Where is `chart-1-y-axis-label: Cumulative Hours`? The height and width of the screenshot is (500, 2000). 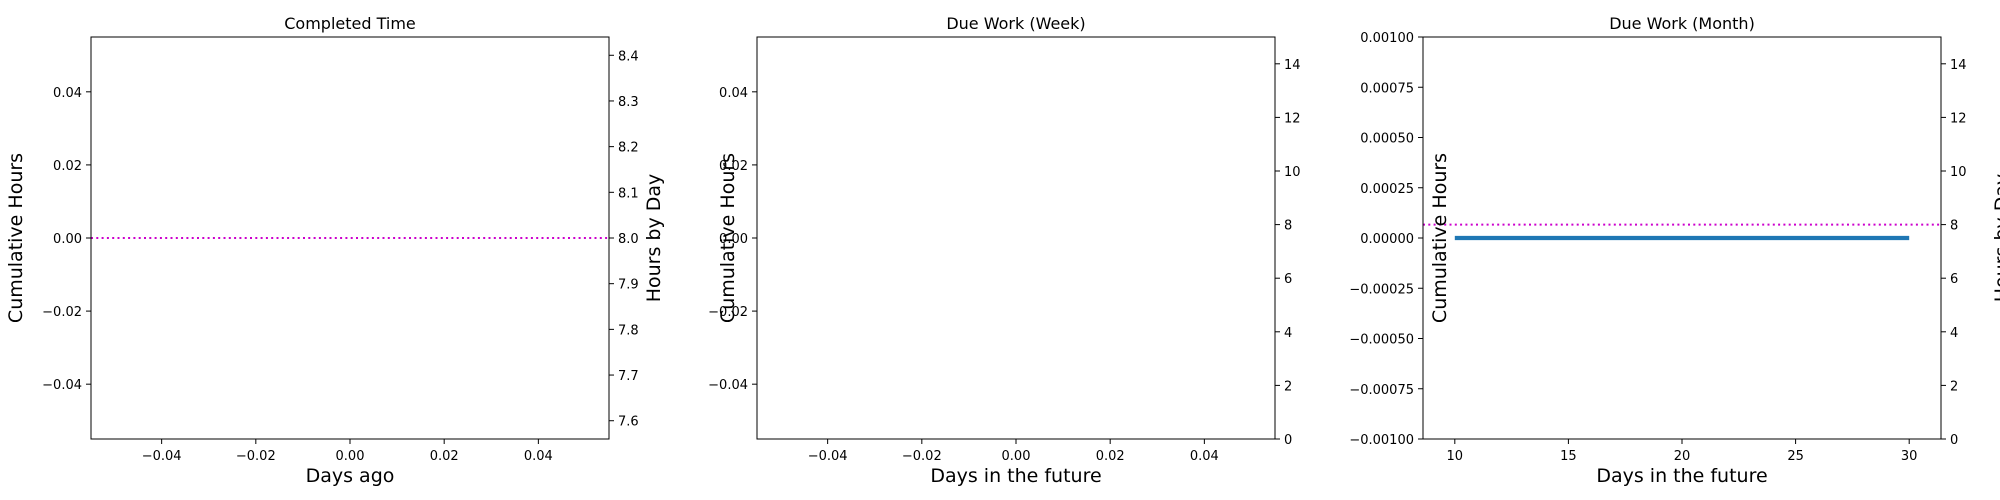 chart-1-y-axis-label: Cumulative Hours is located at coordinates (16, 238).